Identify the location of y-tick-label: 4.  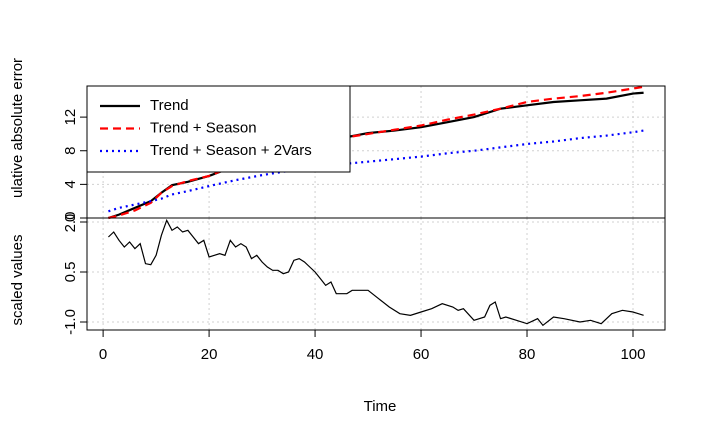
(70, 184).